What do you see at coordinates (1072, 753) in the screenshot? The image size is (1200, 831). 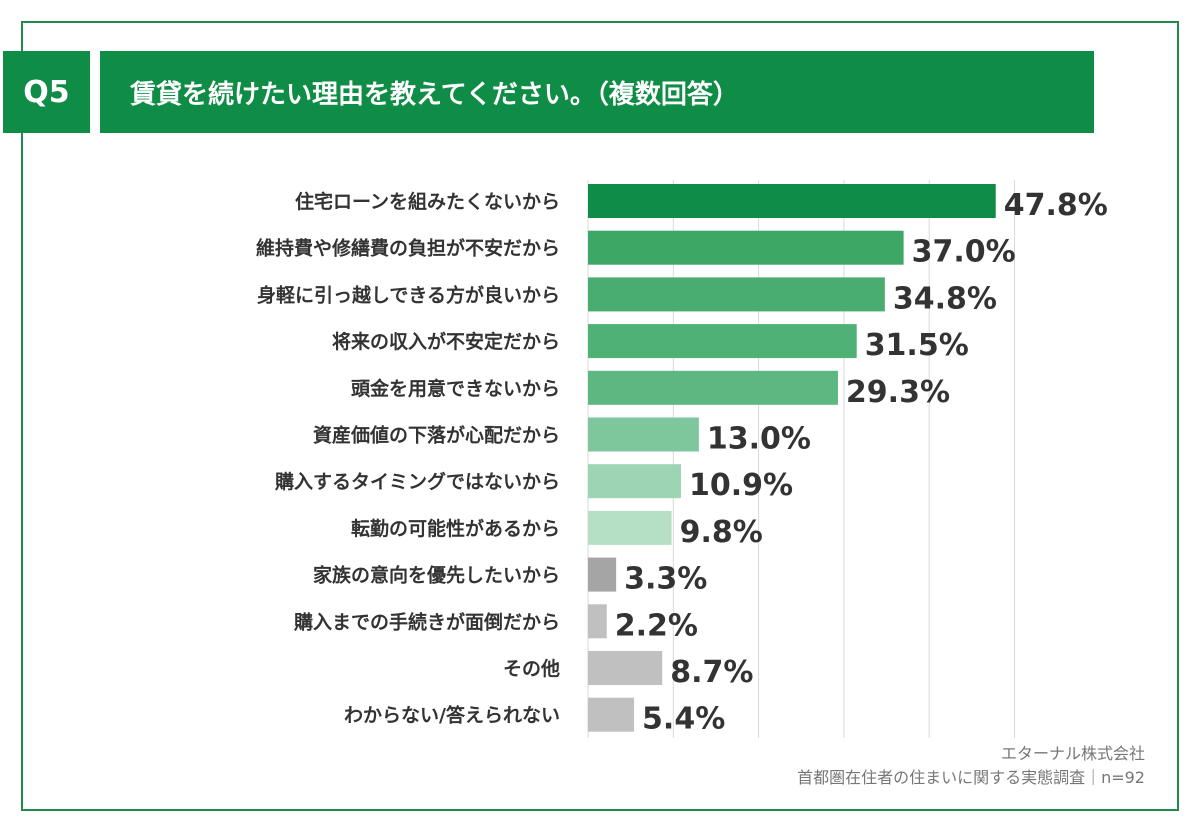 I see `footer-company: エターナル株式会社` at bounding box center [1072, 753].